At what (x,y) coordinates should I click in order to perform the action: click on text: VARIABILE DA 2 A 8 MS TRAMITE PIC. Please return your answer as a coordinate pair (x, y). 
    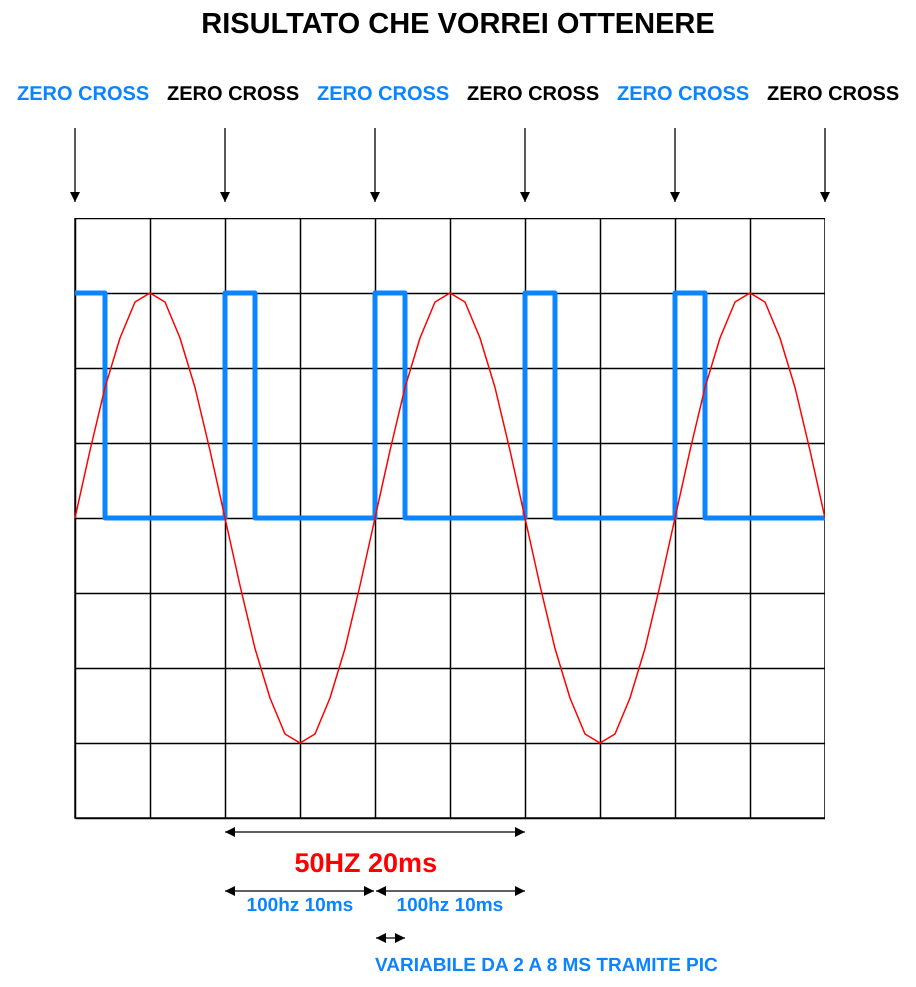
    Looking at the image, I should click on (546, 966).